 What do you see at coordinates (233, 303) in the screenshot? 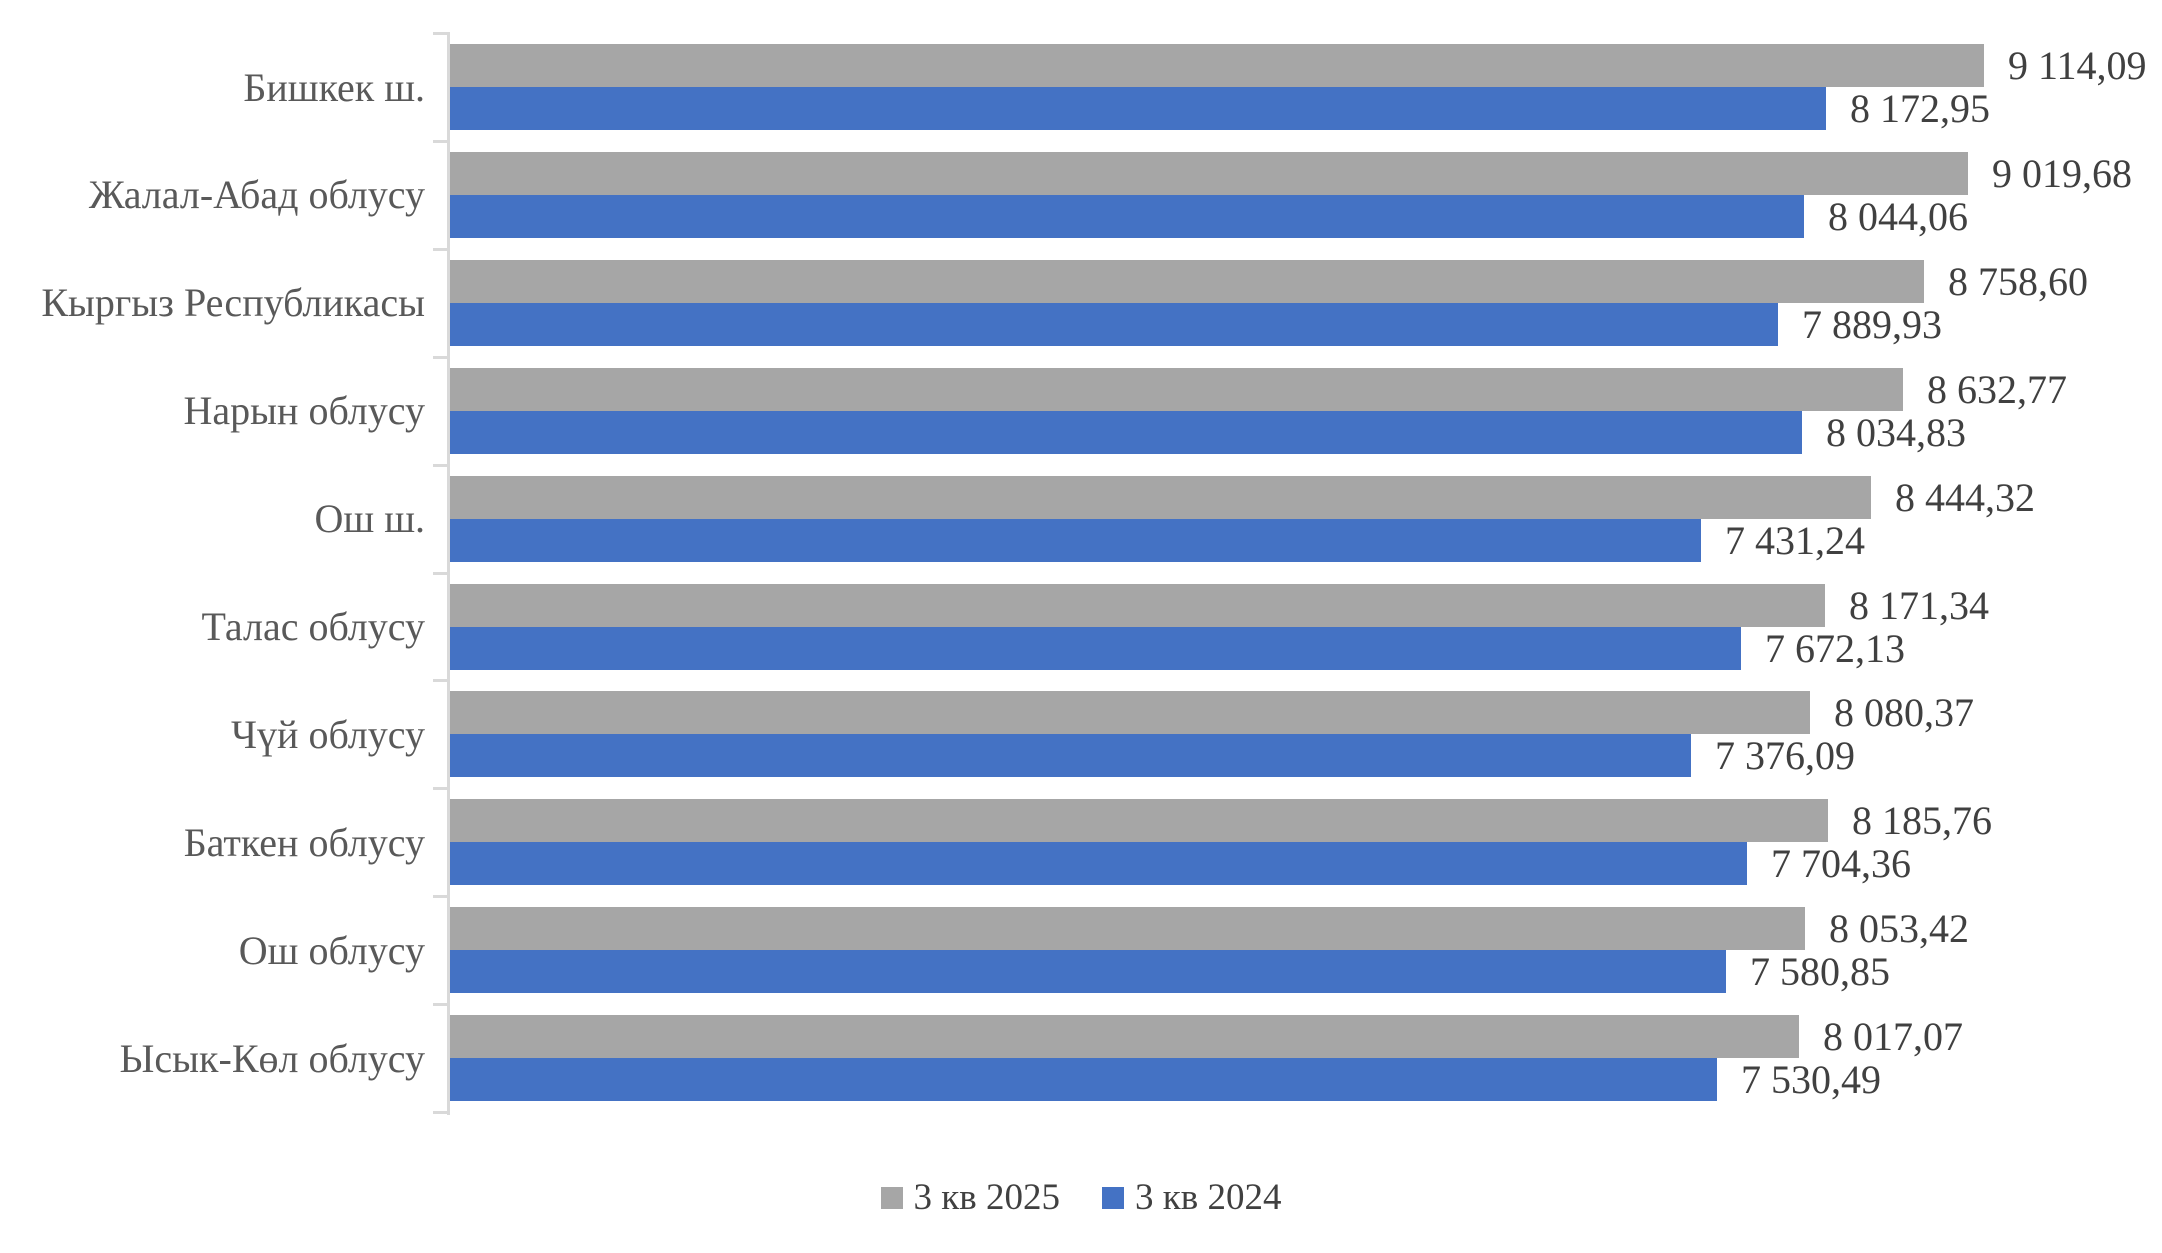
I see `category-label: Кыргыз Республикасы` at bounding box center [233, 303].